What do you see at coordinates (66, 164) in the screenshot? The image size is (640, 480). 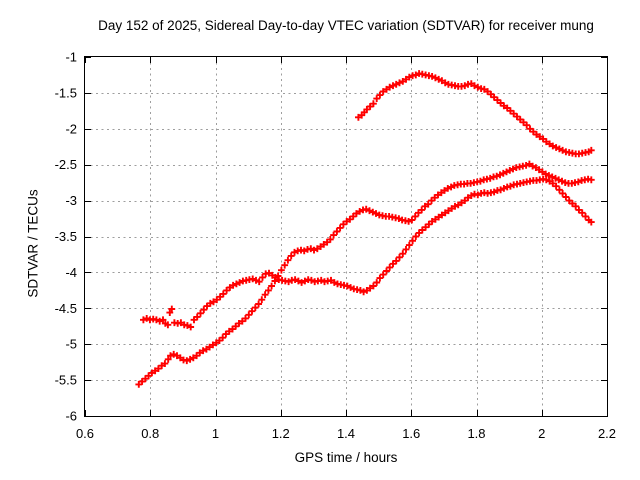 I see `y-tick-label: -2.5` at bounding box center [66, 164].